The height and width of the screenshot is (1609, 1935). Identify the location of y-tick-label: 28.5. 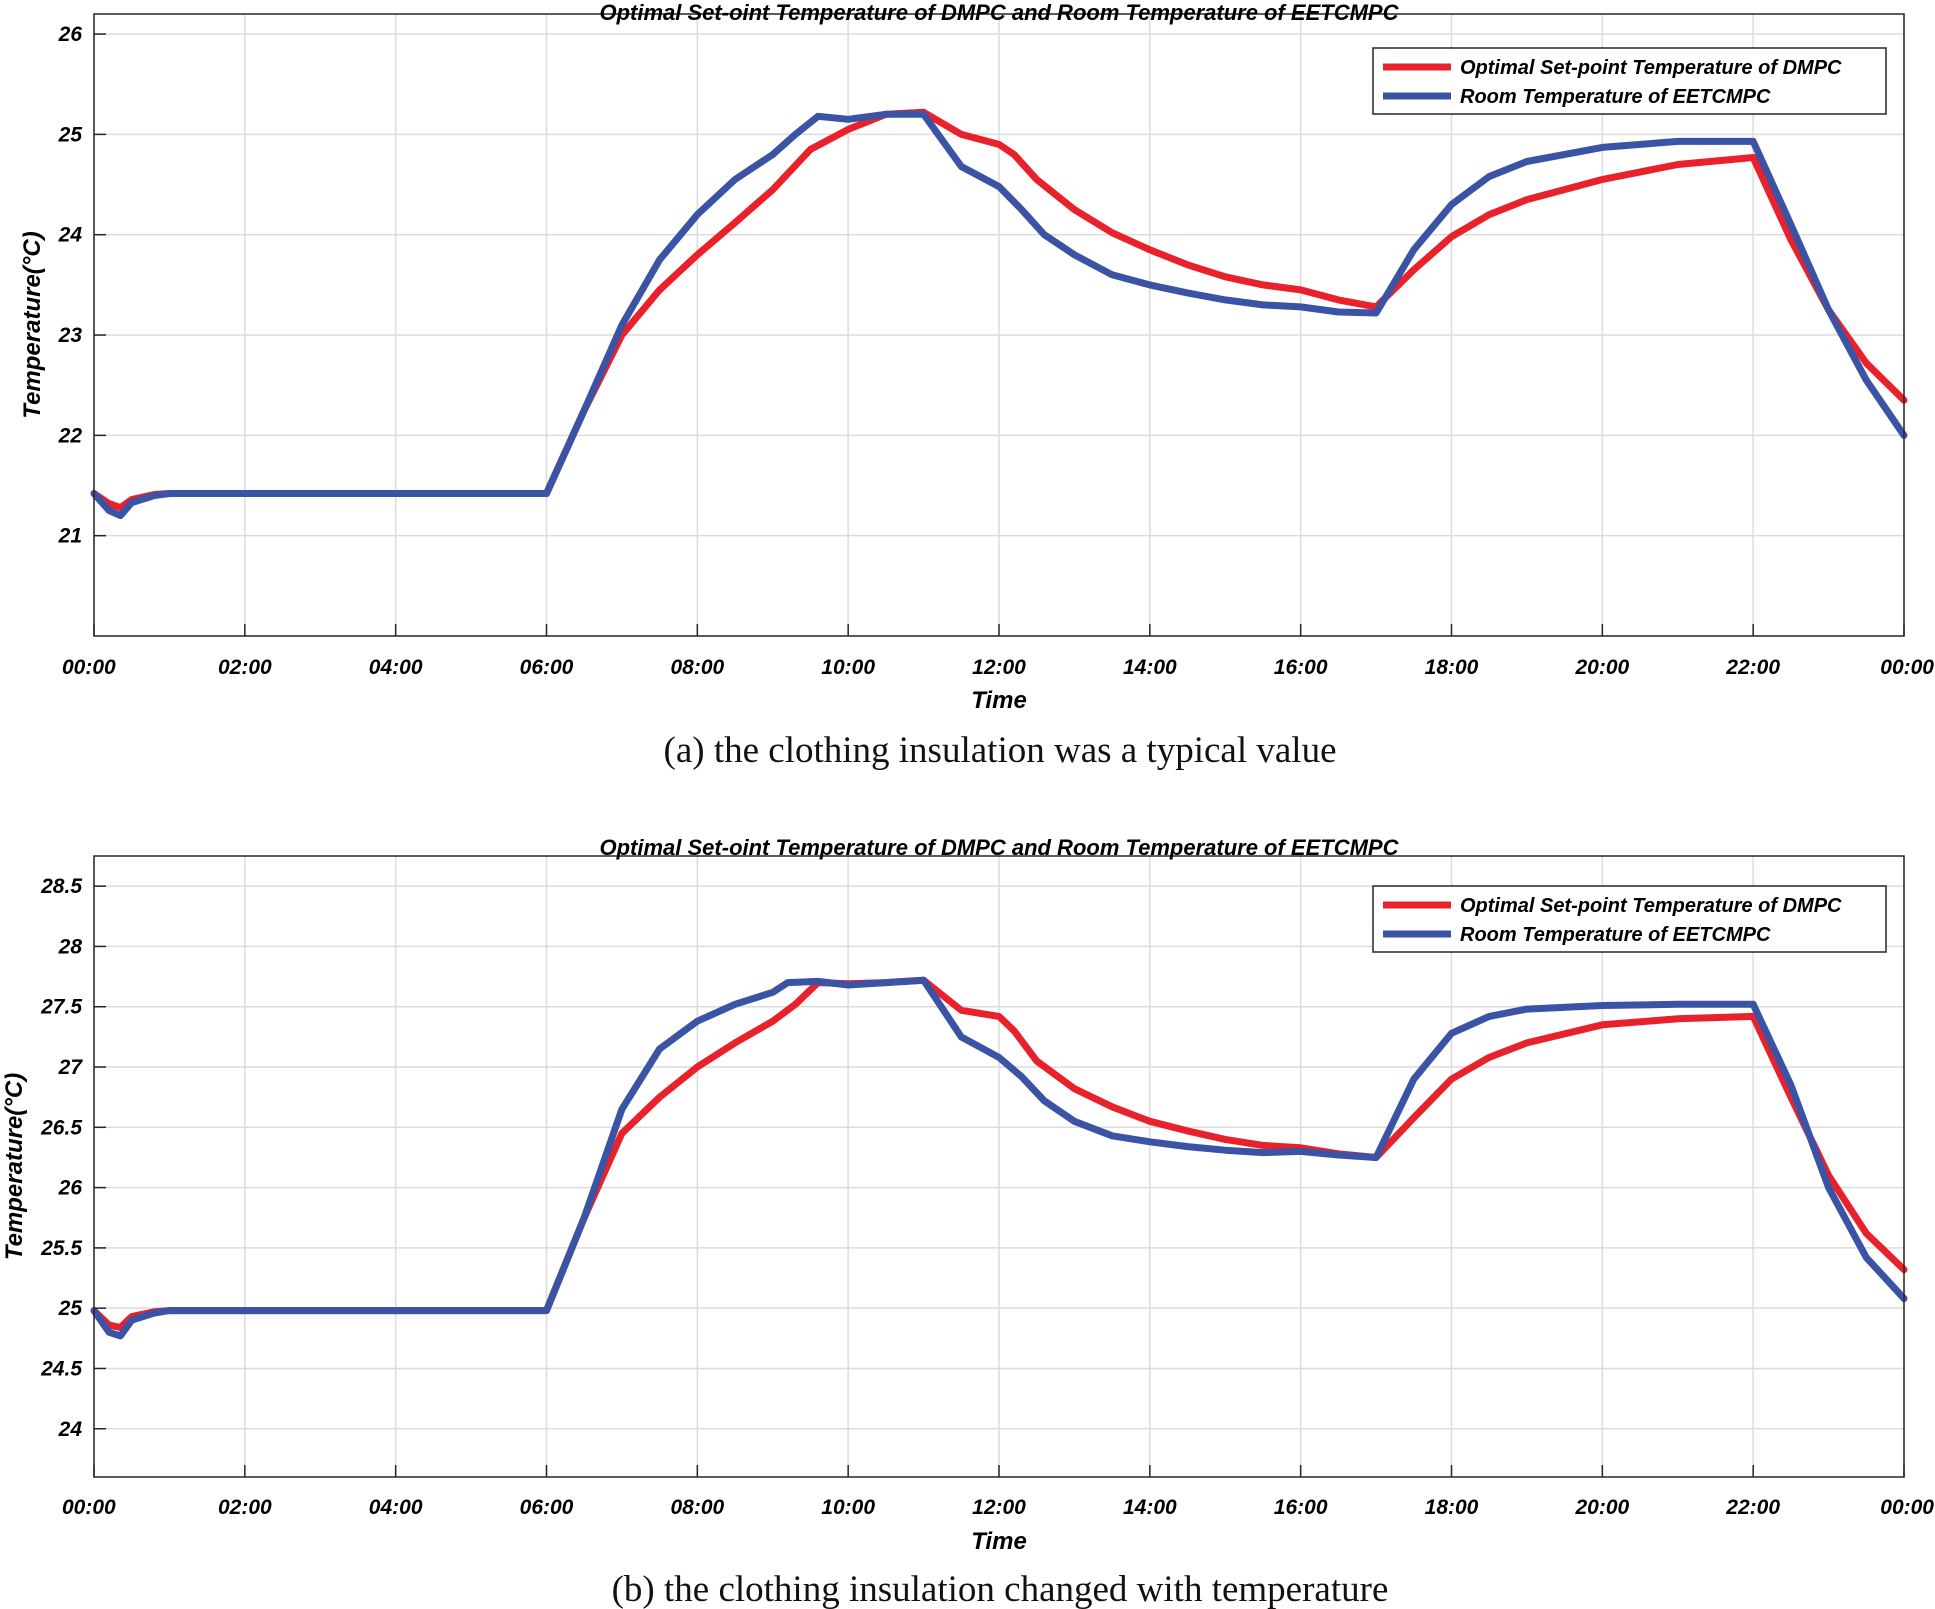
(61, 886).